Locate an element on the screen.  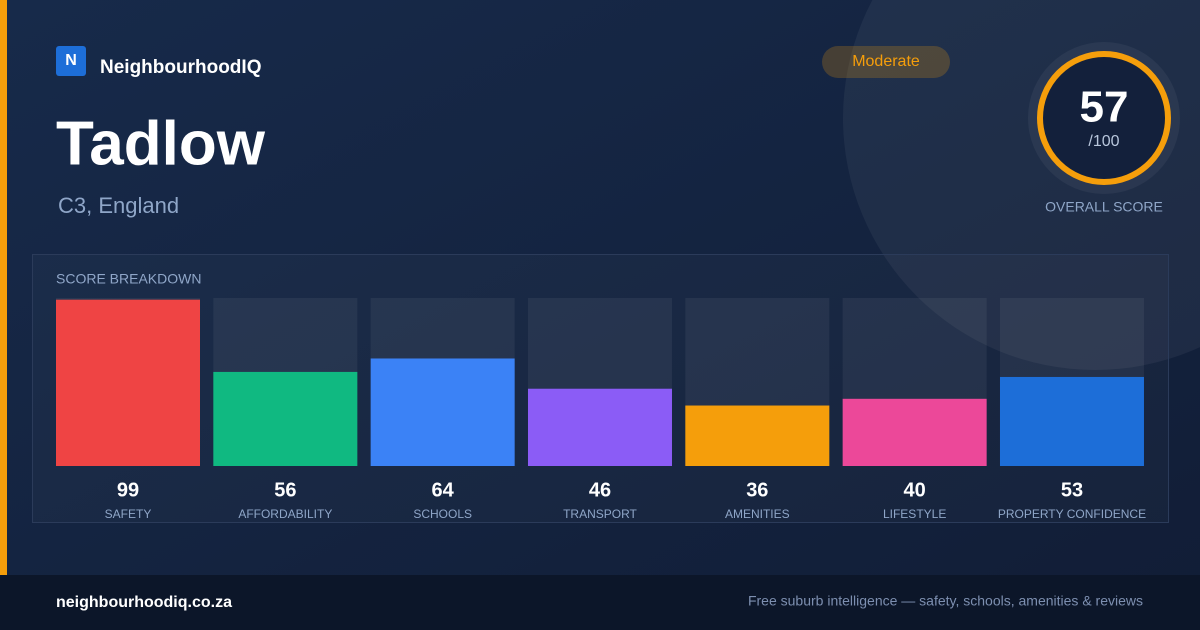
place-name: Tadlow is located at coordinates (161, 143).